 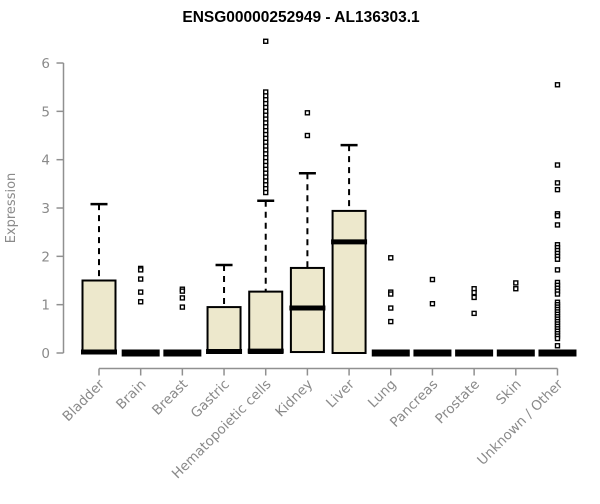 What do you see at coordinates (307, 232) in the screenshot?
I see `box-group-kidney` at bounding box center [307, 232].